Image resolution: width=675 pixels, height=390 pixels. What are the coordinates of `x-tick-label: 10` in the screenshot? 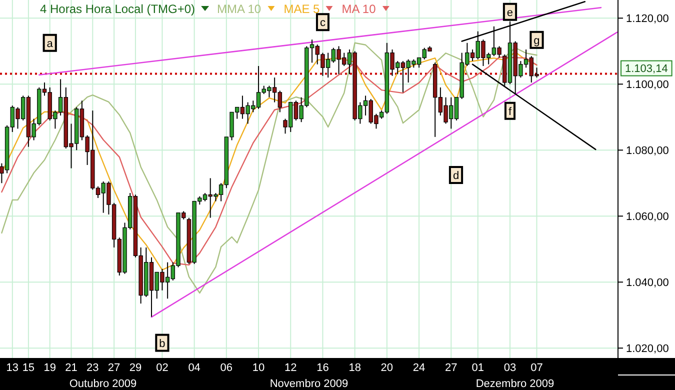 It's located at (258, 368).